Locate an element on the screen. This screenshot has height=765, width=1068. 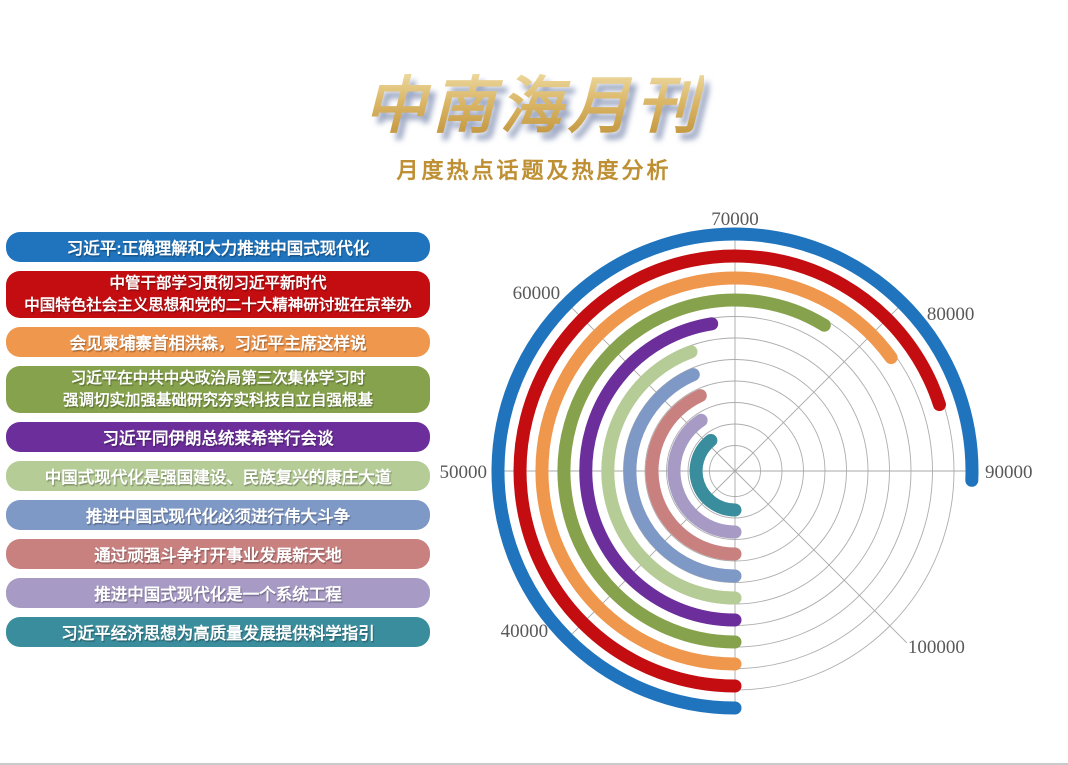
topic-bar-label: 中国特色社会主义思想和党的二十大精神研讨班在京举办 is located at coordinates (218, 305).